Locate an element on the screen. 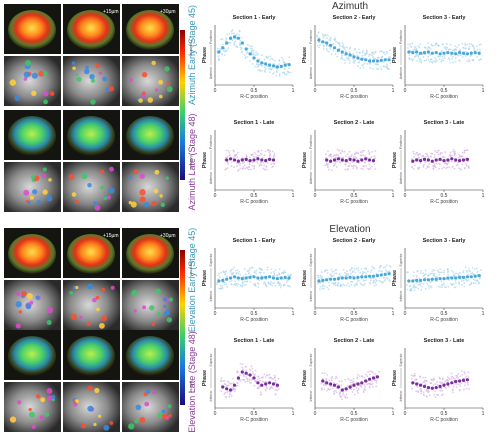  y-axis-label: Phase is located at coordinates (205, 378).